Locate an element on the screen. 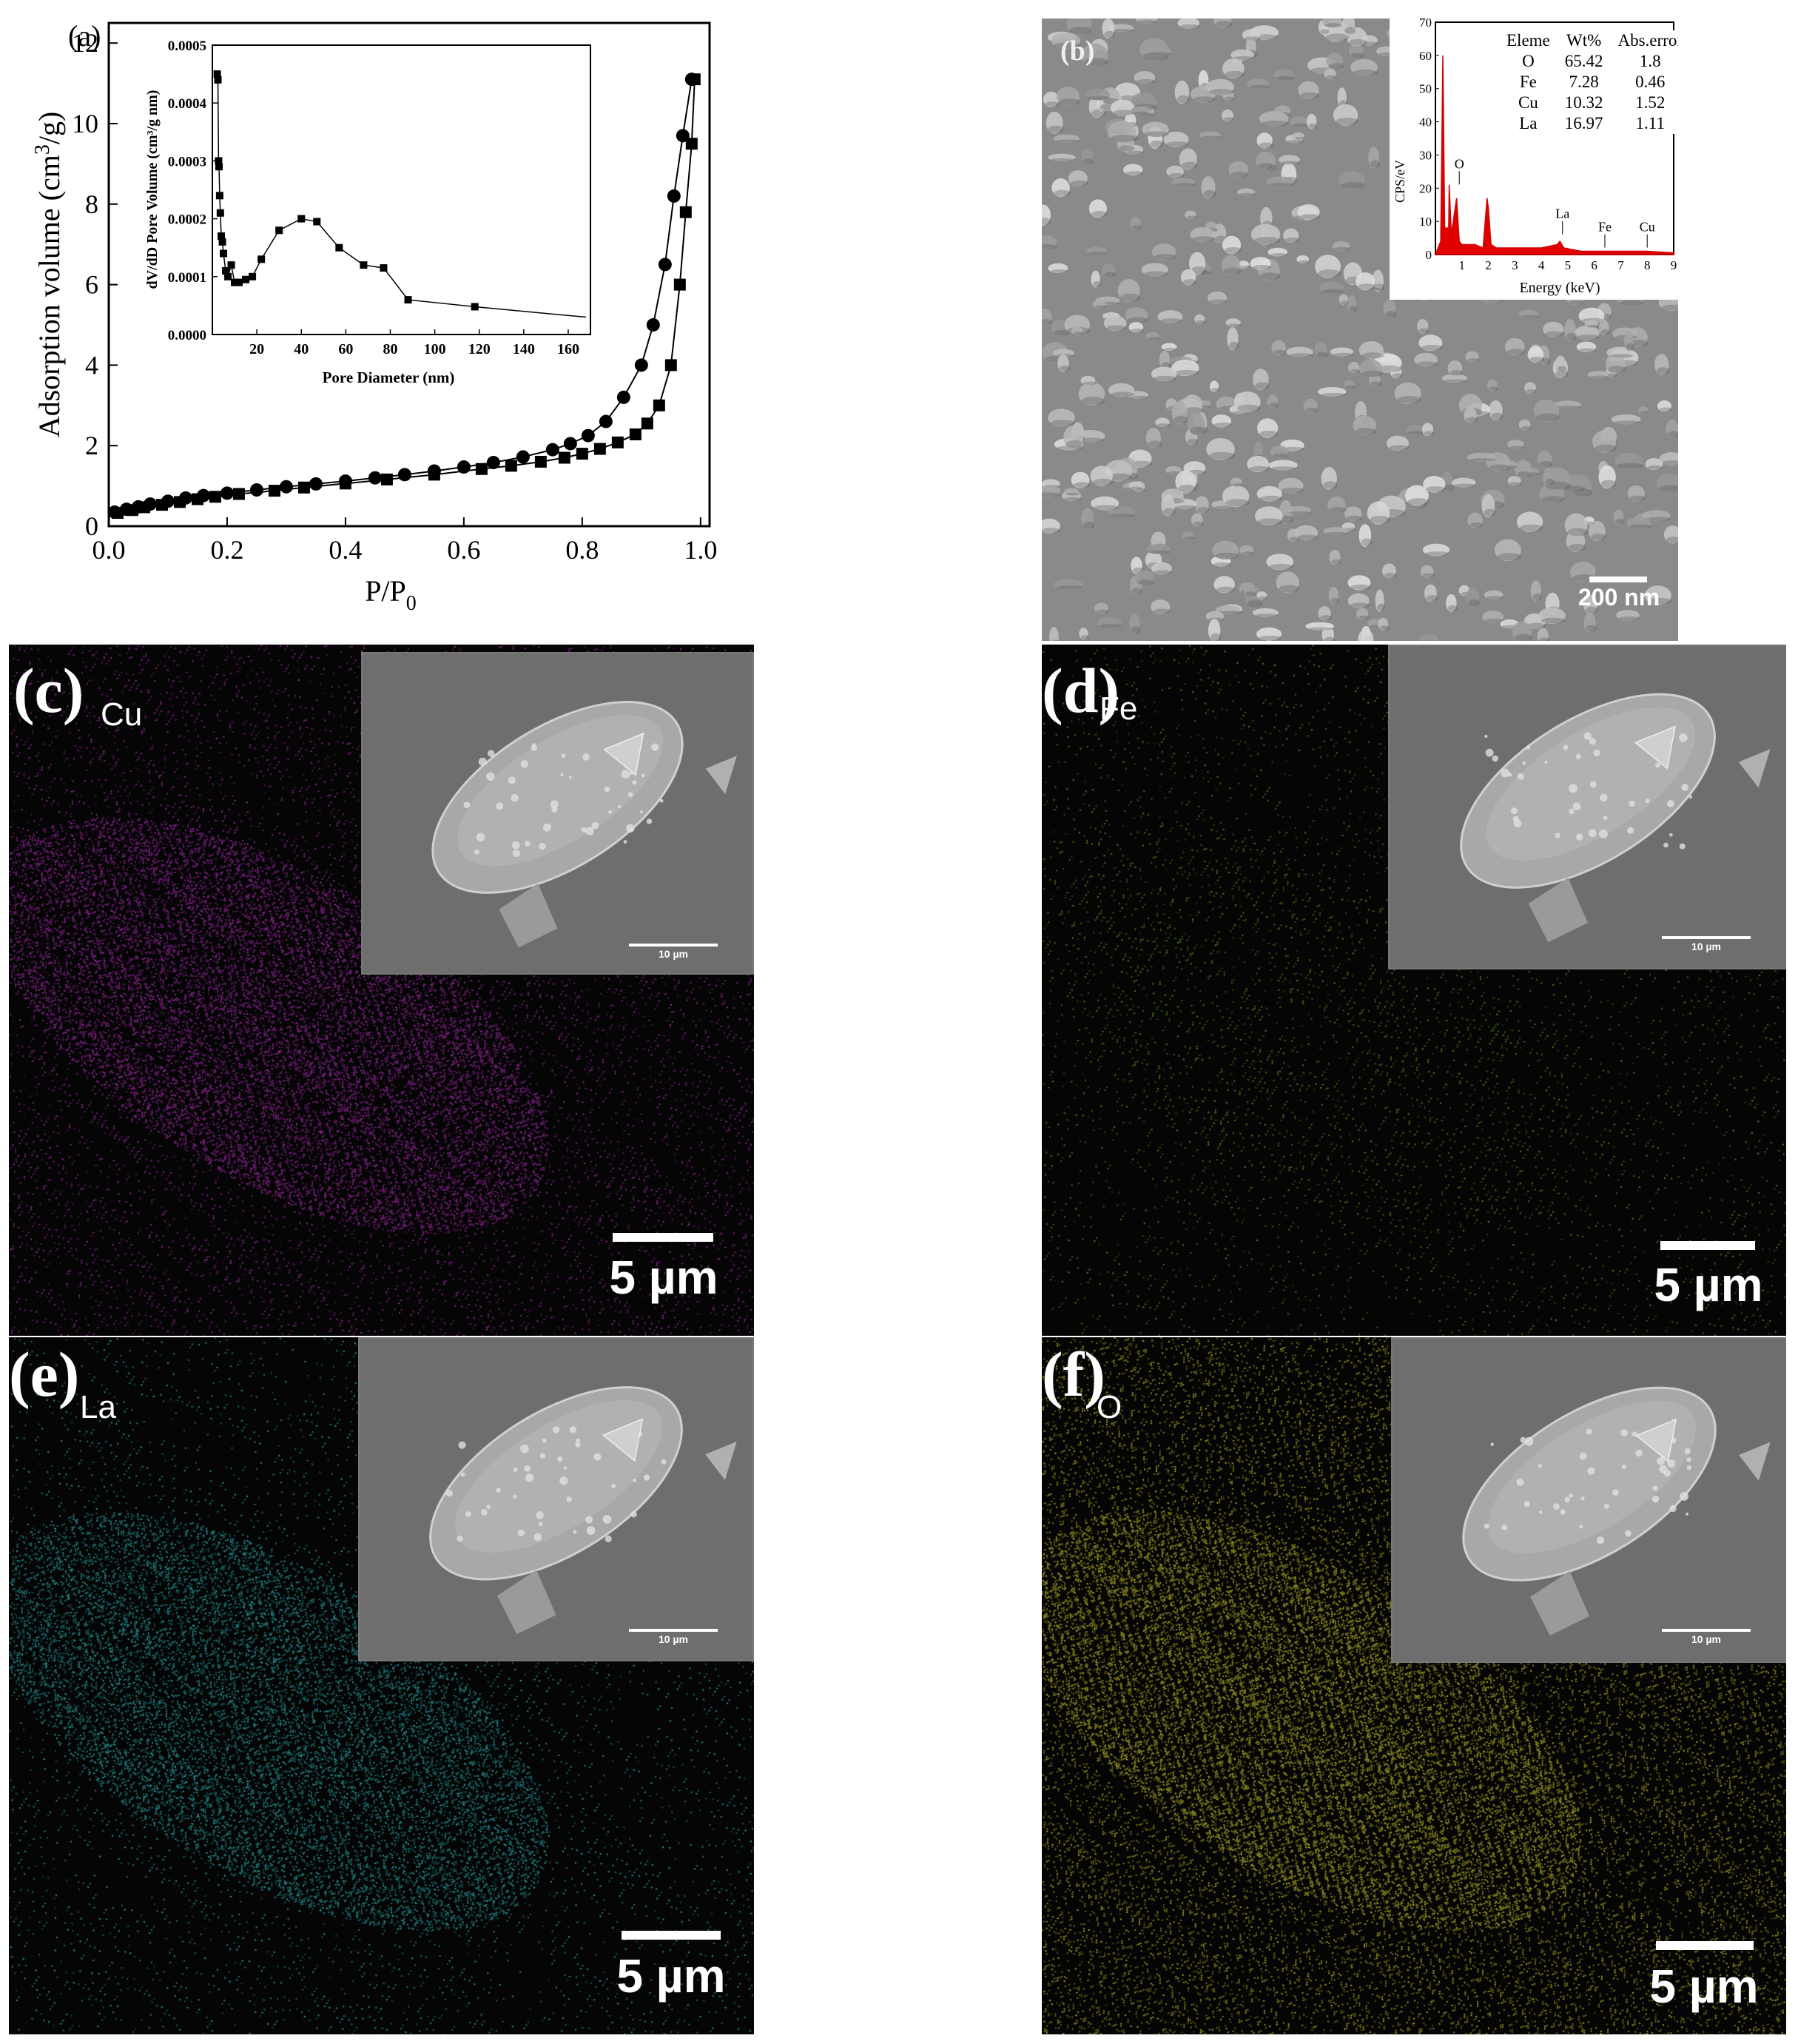  eds-cell: 10.32 is located at coordinates (1584, 102).